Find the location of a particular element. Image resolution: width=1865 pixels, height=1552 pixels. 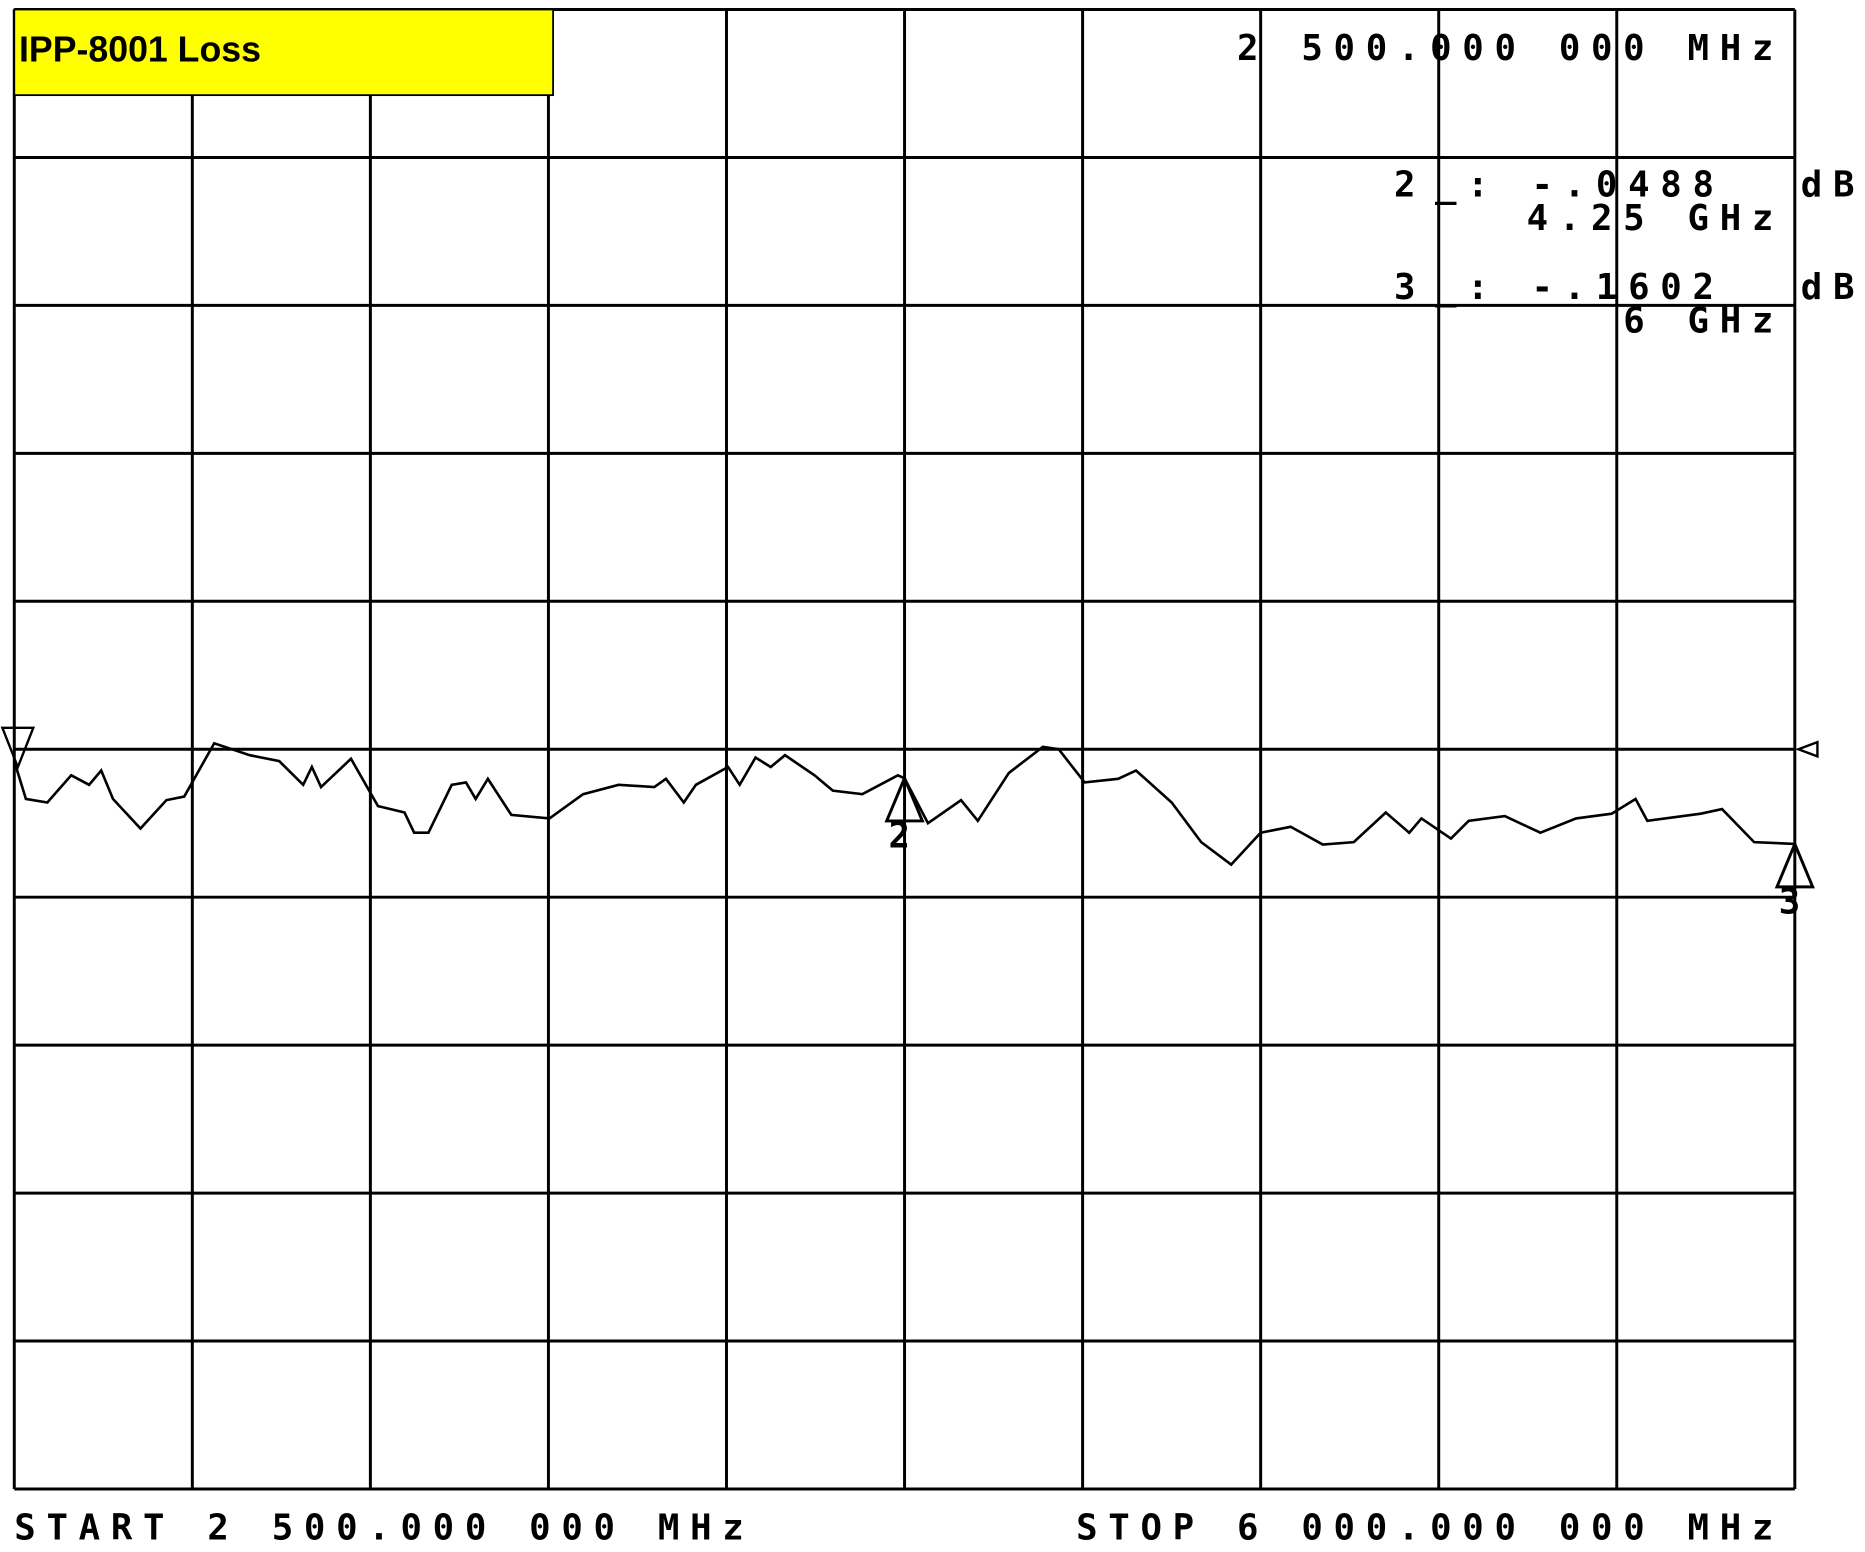

marker-readout-value: _: -.0488 is located at coordinates (1580, 185).